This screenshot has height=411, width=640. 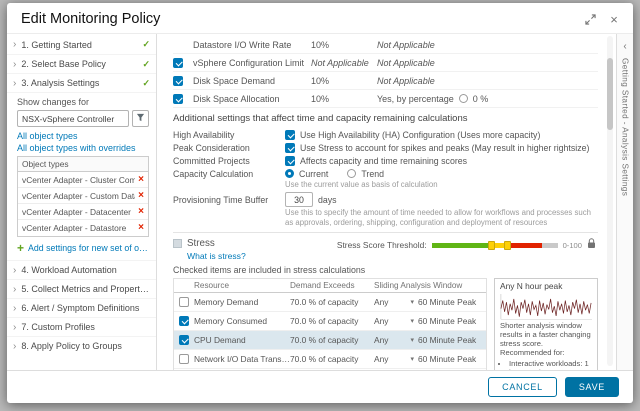 I want to click on step-collect-metrics: › 5. Collect Metrics and Properties, so click(x=81, y=288).